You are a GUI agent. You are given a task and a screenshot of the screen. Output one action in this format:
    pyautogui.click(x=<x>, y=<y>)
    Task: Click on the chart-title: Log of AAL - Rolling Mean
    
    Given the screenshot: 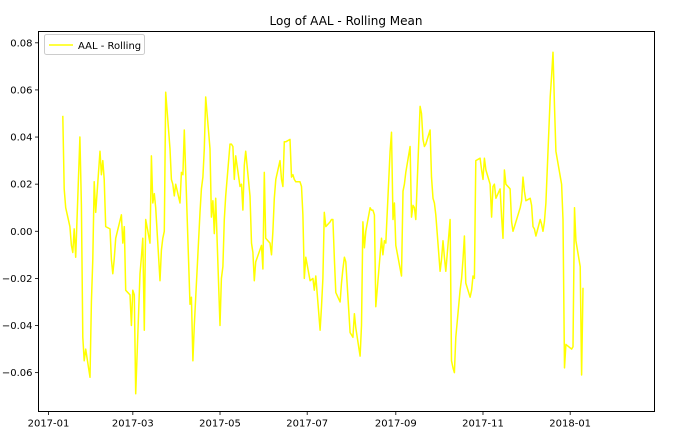 What is the action you would take?
    pyautogui.click(x=346, y=21)
    